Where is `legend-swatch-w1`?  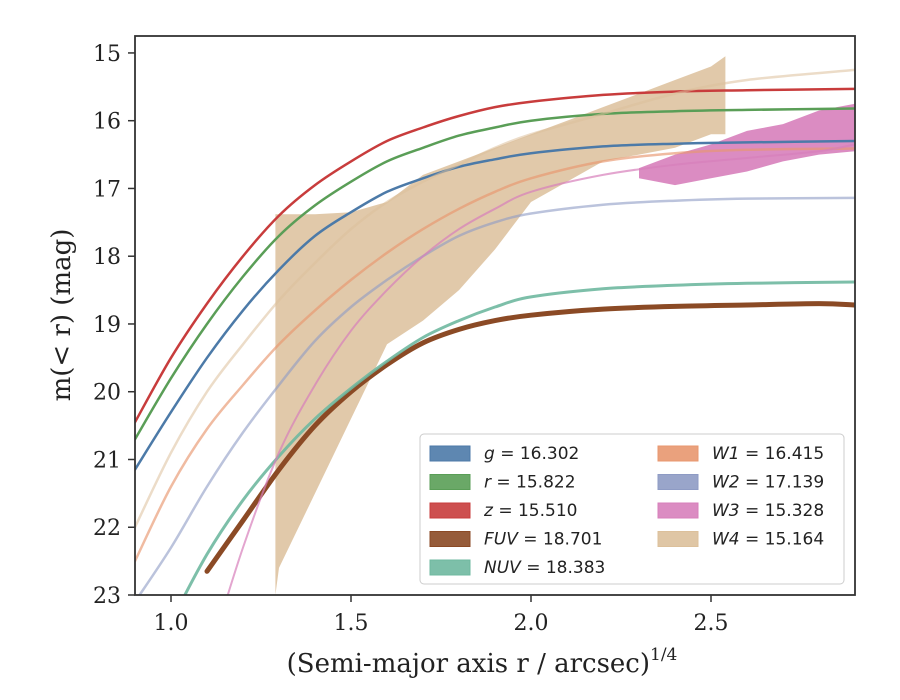 legend-swatch-w1 is located at coordinates (678, 453).